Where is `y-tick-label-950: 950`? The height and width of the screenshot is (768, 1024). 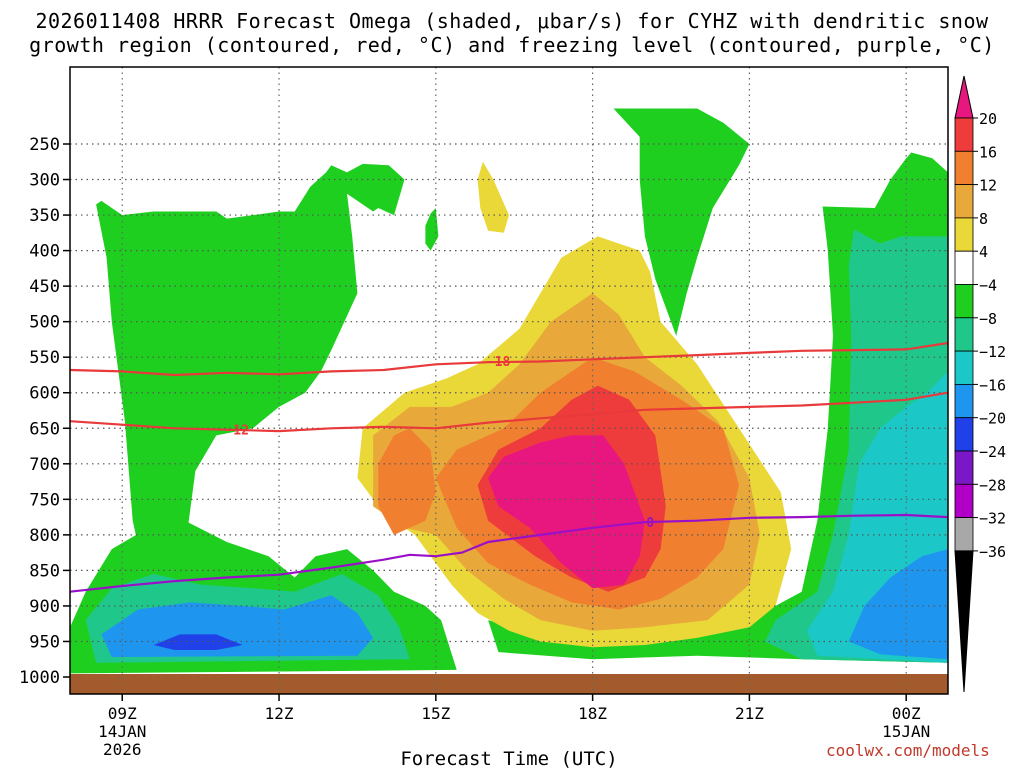
y-tick-label-950: 950 is located at coordinates (44, 642).